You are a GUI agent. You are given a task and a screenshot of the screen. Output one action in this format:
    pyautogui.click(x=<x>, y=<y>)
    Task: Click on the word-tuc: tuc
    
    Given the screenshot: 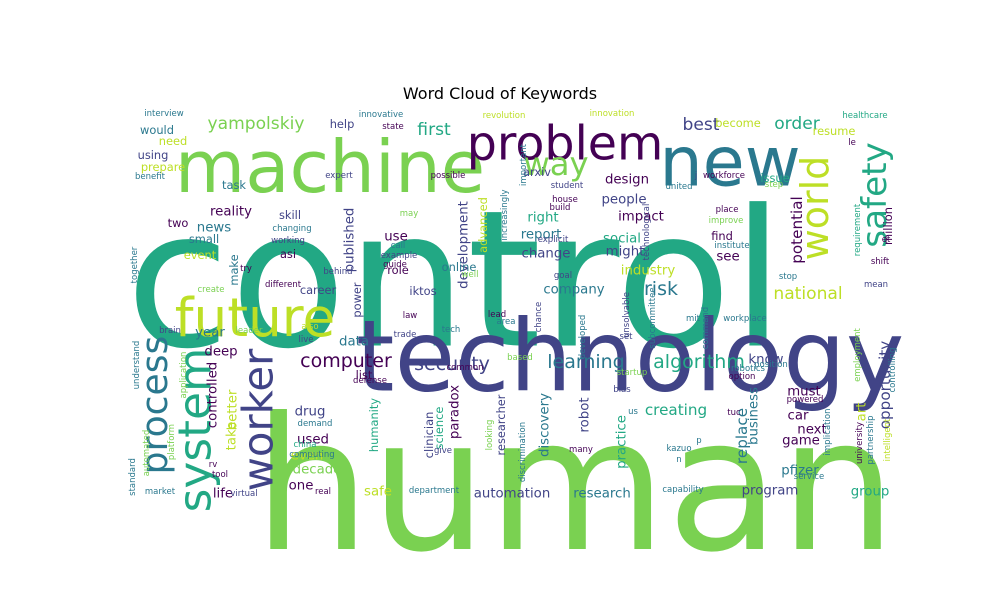 What is the action you would take?
    pyautogui.click(x=734, y=413)
    